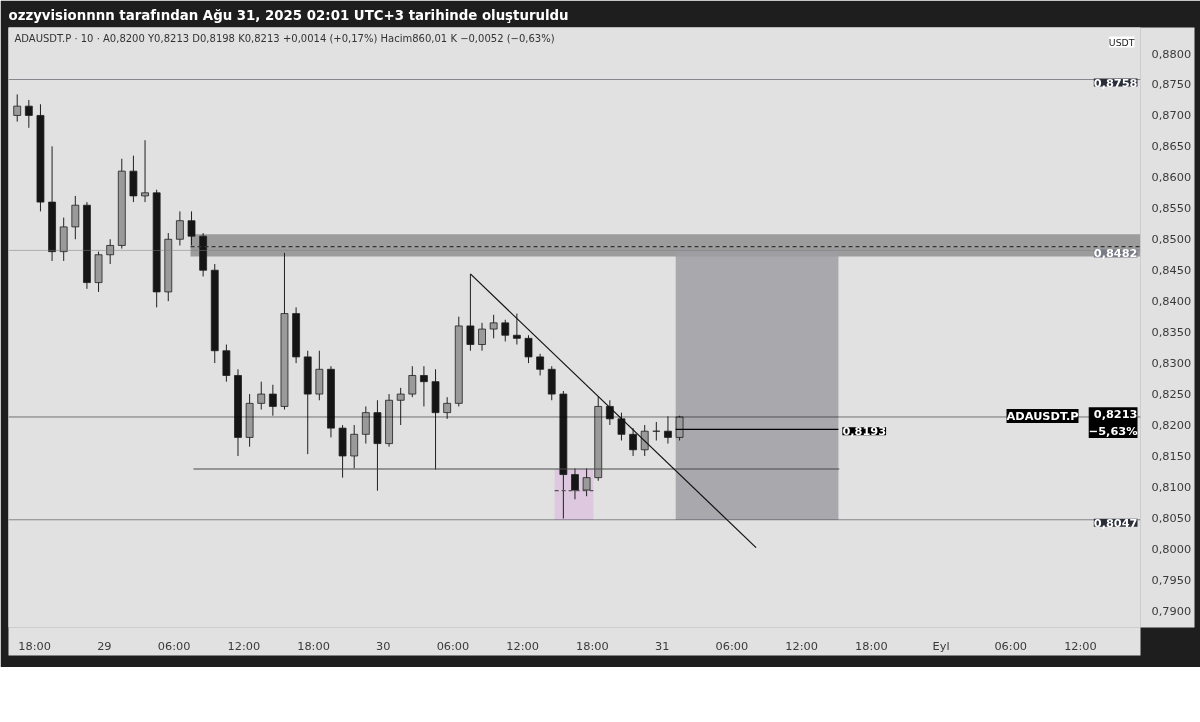 This screenshot has width=1200, height=722. What do you see at coordinates (864, 431) in the screenshot?
I see `data-label: 0,8193` at bounding box center [864, 431].